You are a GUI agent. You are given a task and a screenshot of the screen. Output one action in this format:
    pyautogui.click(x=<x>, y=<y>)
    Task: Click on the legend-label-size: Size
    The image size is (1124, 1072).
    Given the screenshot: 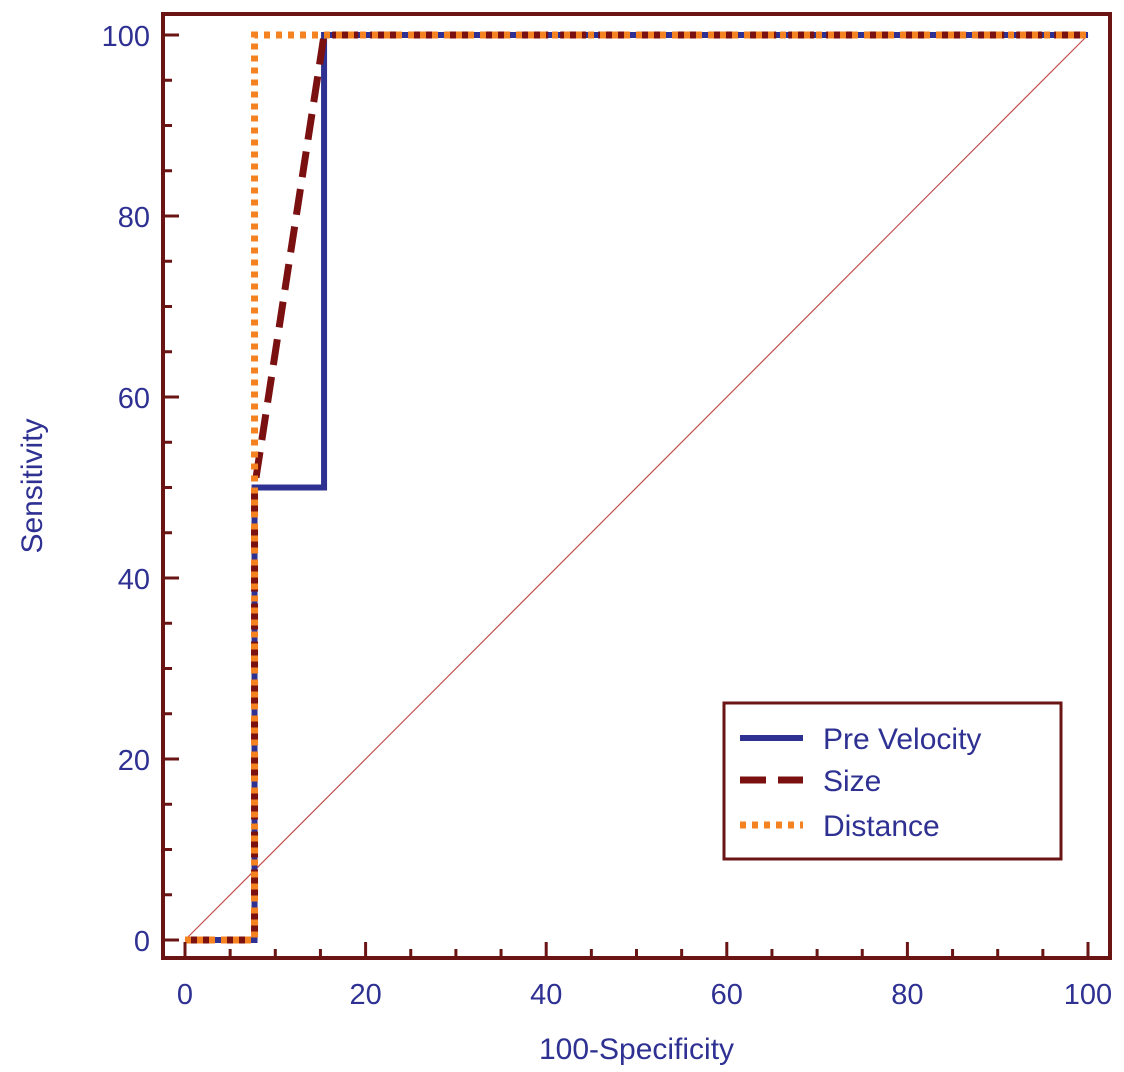 What is the action you would take?
    pyautogui.click(x=852, y=781)
    